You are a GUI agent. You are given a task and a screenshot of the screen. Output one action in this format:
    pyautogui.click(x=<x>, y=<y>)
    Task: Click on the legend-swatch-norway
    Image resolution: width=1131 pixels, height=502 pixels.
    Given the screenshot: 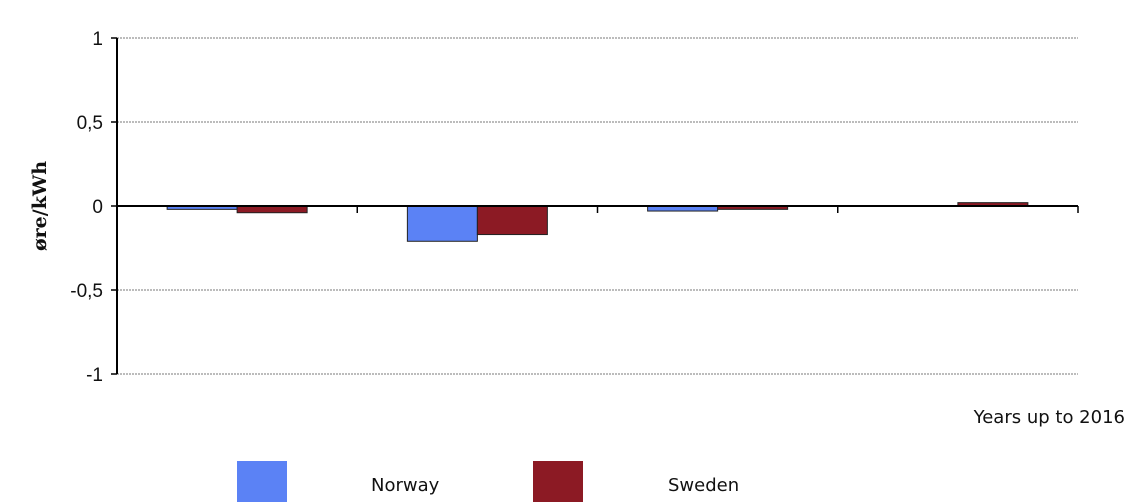 What is the action you would take?
    pyautogui.click(x=262, y=481)
    